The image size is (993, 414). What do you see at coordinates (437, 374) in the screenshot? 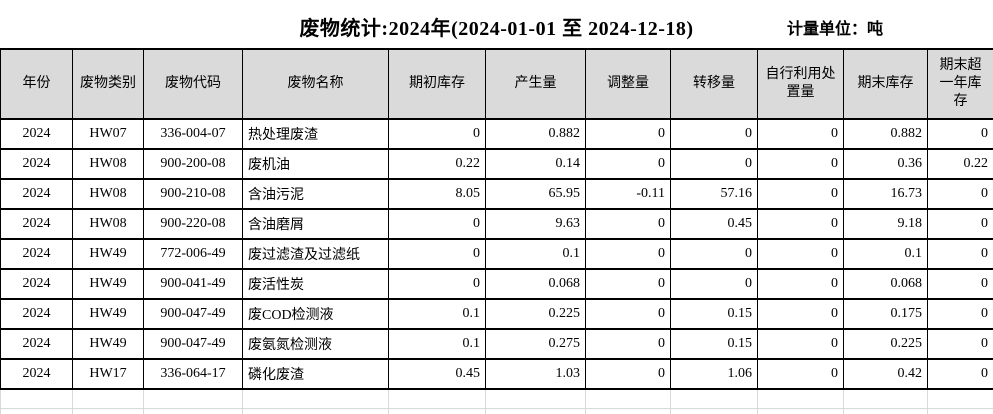
I see `table-cell: 0.45` at bounding box center [437, 374].